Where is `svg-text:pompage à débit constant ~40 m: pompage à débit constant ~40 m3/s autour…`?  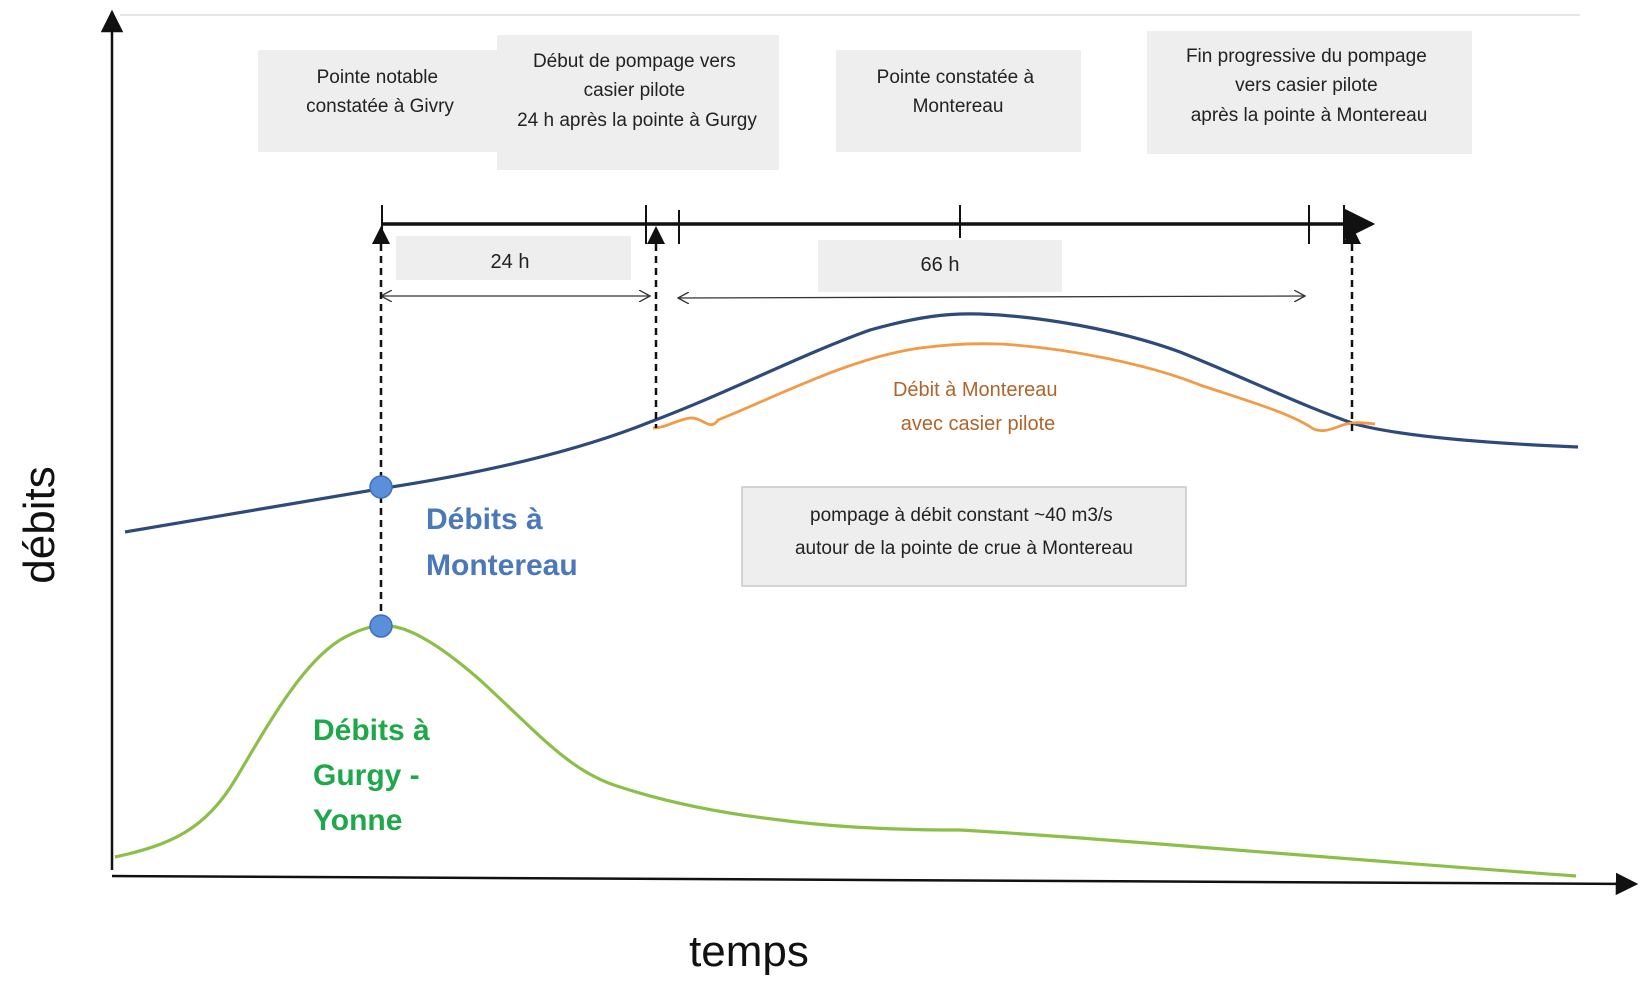
svg-text:pompage à débit constant ~40 m: pompage à débit constant ~40 m3/s autour… is located at coordinates (964, 532).